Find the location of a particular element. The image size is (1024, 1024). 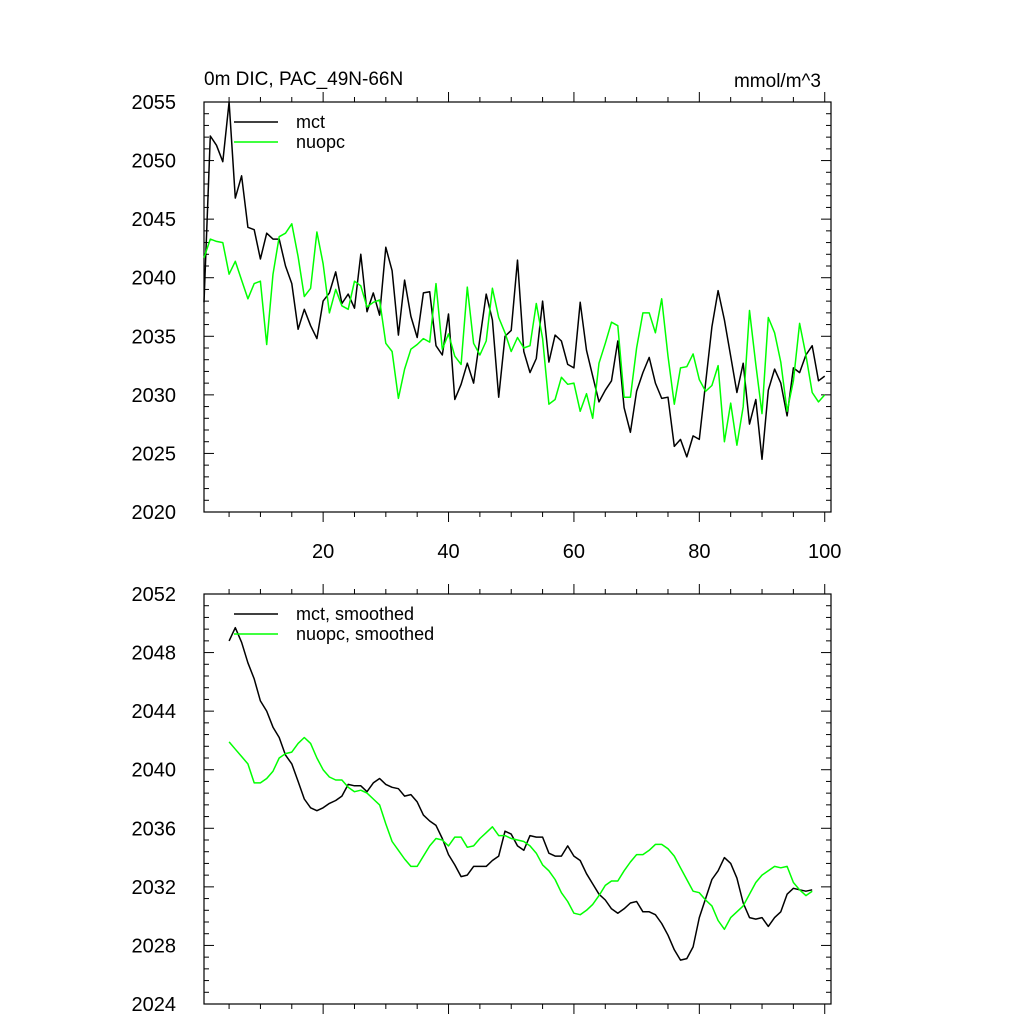

chart1-ytick-label: 2048 is located at coordinates (154, 654).